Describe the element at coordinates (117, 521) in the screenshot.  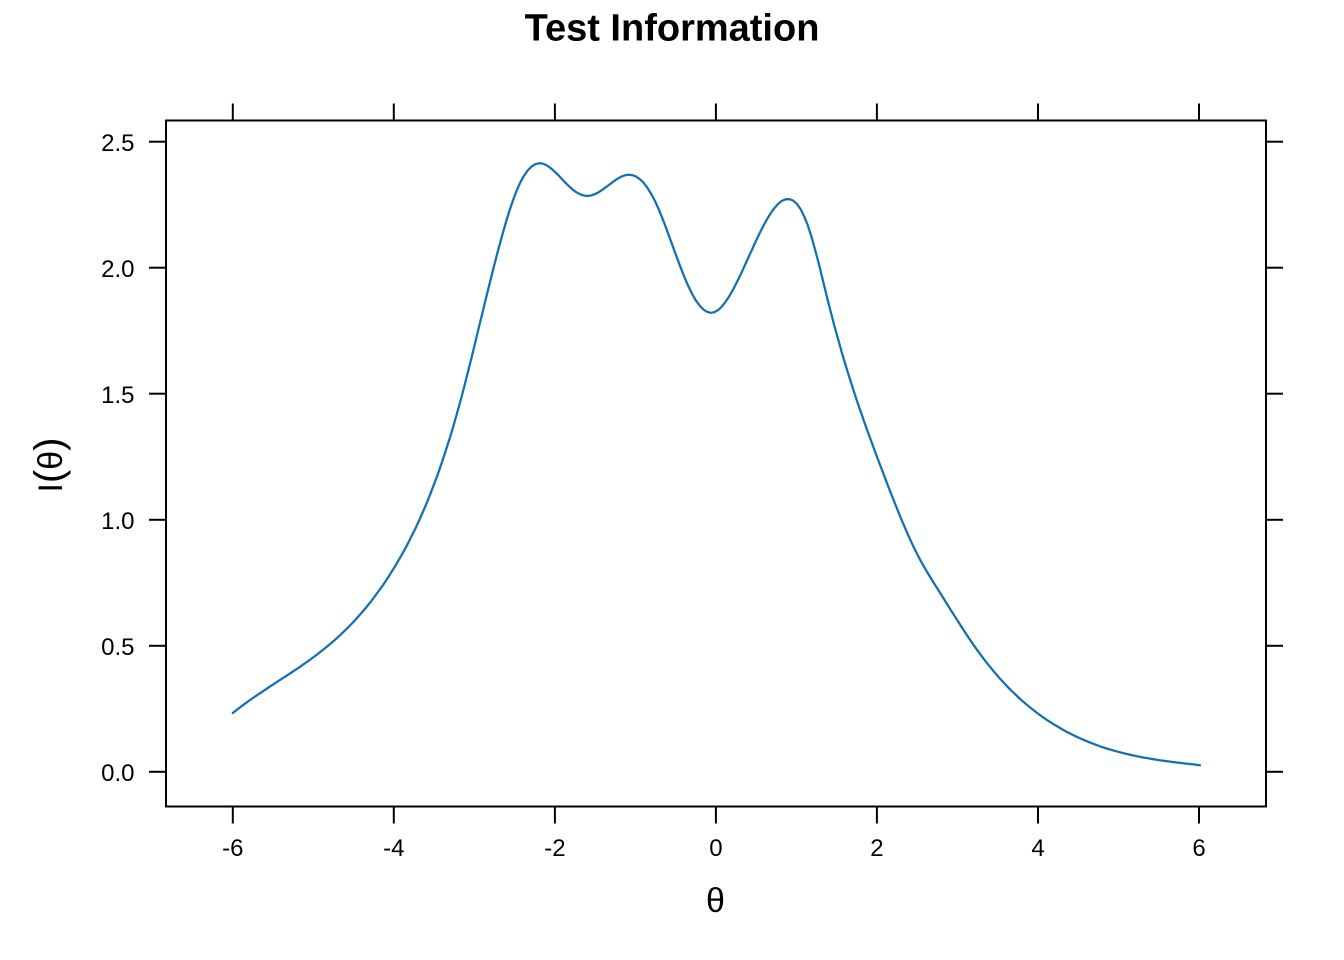
I see `svg-text: 1.0` at that location.